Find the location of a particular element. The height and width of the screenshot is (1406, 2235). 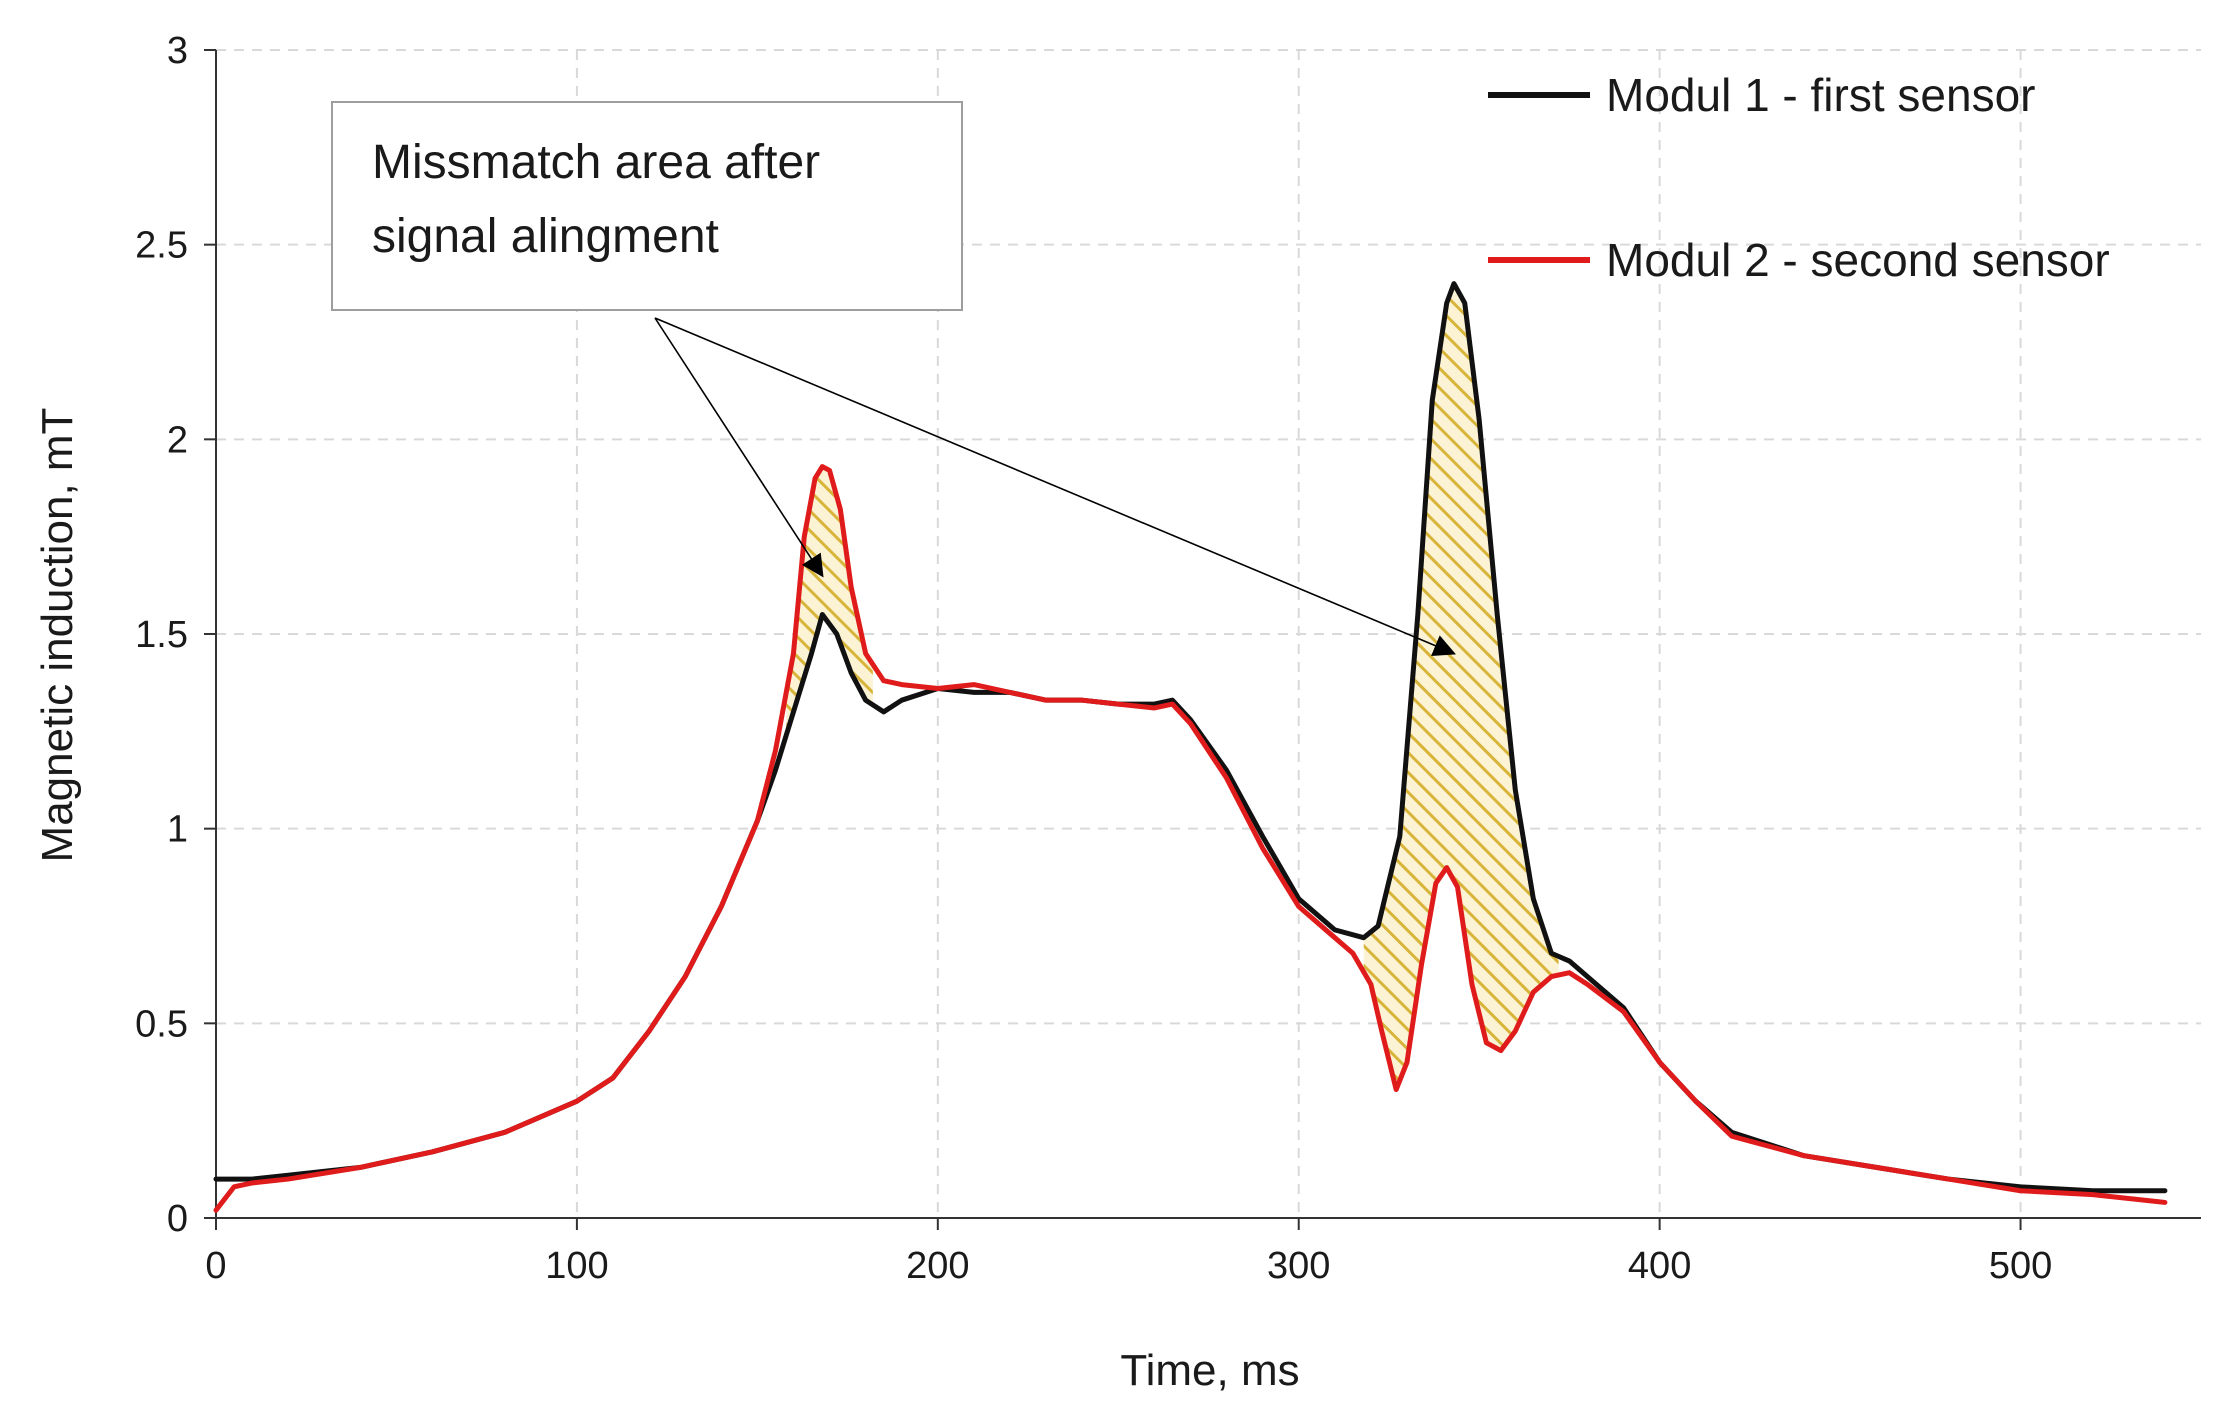

mismatch-area is located at coordinates (1461, 686).